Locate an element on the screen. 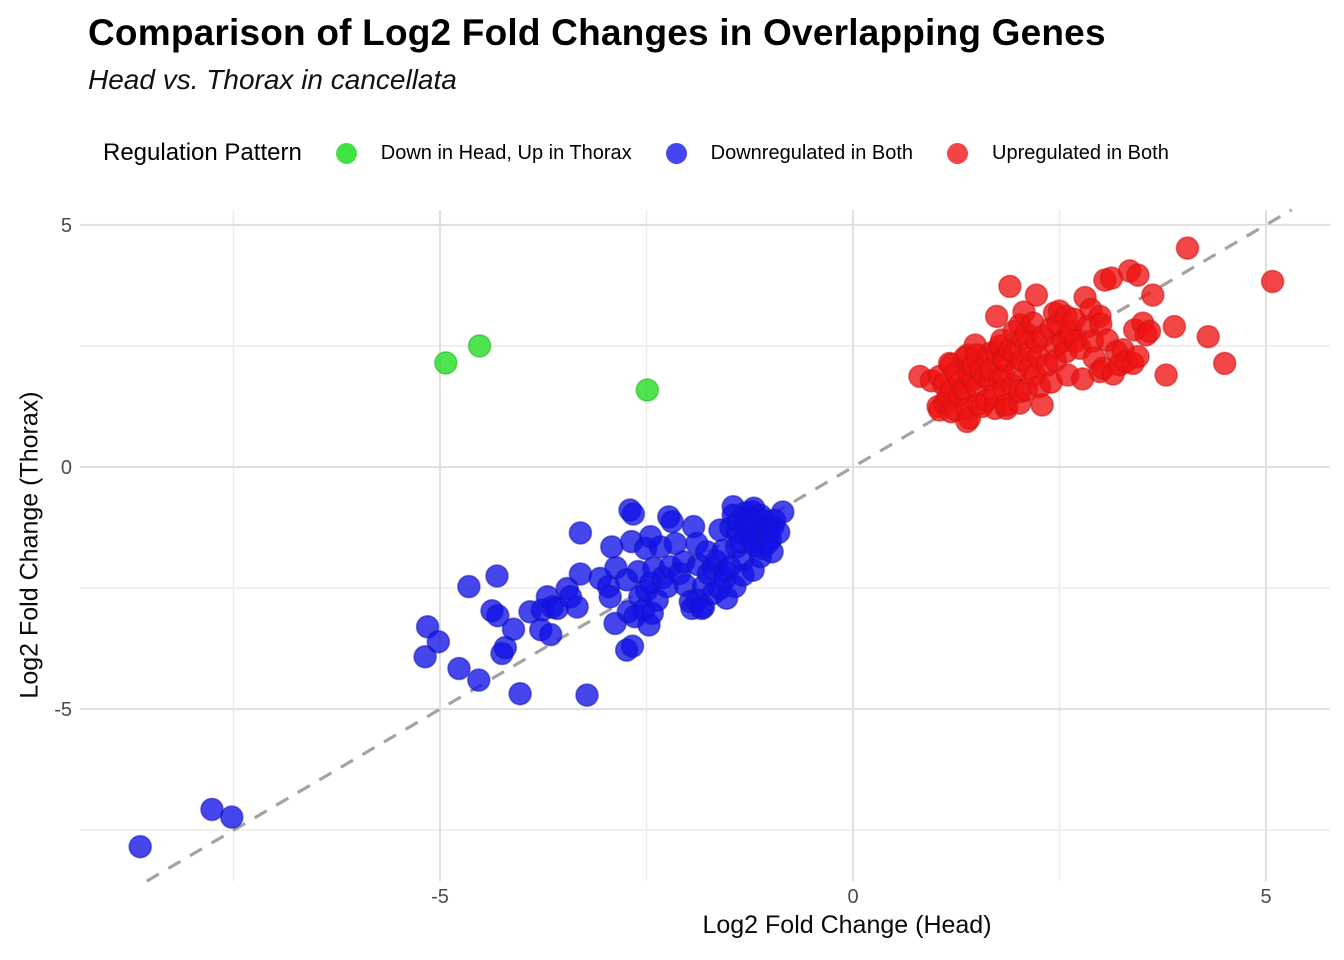 This screenshot has width=1344, height=960. x-axis-tick-labels: -5 0 5 is located at coordinates (851, 897).